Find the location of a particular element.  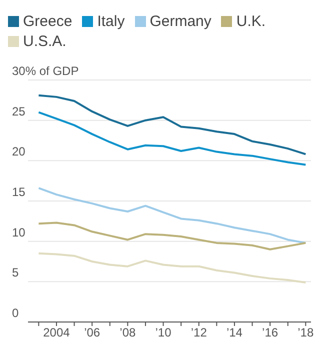

legend-label: U.K. is located at coordinates (251, 21).